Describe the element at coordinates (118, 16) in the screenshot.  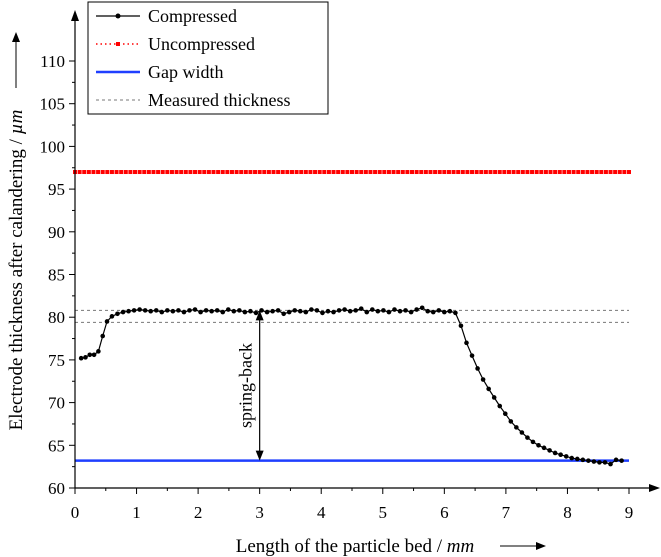
I see `legend-marker-compressed` at that location.